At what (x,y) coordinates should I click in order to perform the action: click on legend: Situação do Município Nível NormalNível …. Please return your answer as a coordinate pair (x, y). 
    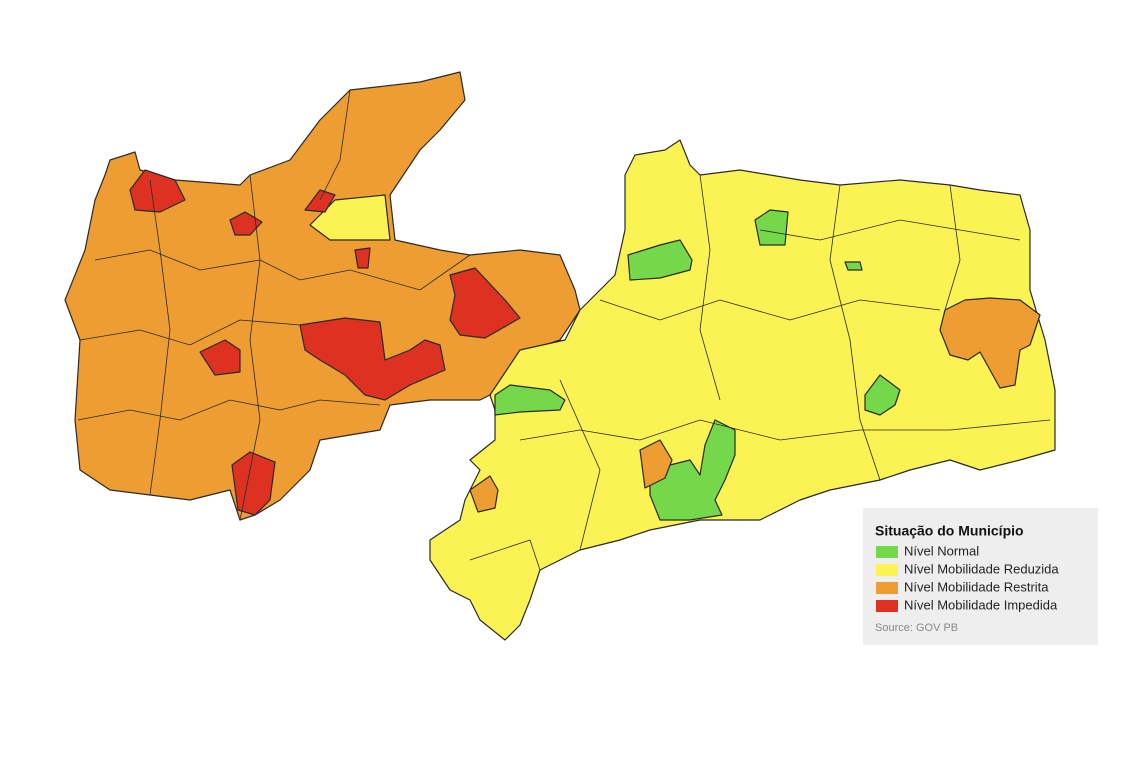
    Looking at the image, I should click on (980, 576).